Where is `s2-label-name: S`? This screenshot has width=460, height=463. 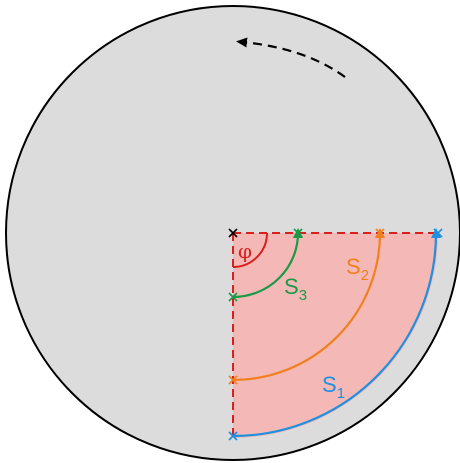
s2-label-name: S is located at coordinates (353, 266).